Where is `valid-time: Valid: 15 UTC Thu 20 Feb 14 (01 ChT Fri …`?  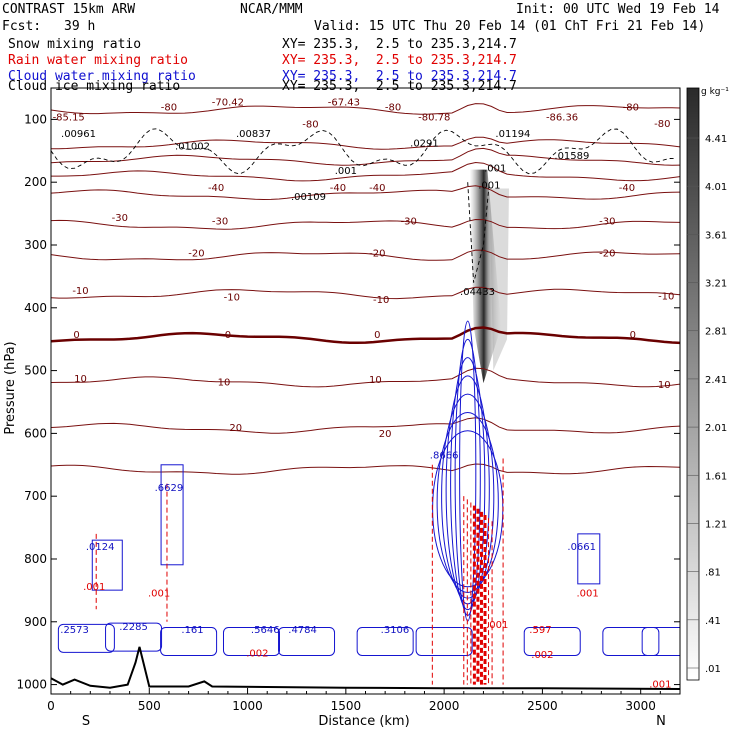
valid-time: Valid: 15 UTC Thu 20 Feb 14 (01 ChT Fri … is located at coordinates (510, 26).